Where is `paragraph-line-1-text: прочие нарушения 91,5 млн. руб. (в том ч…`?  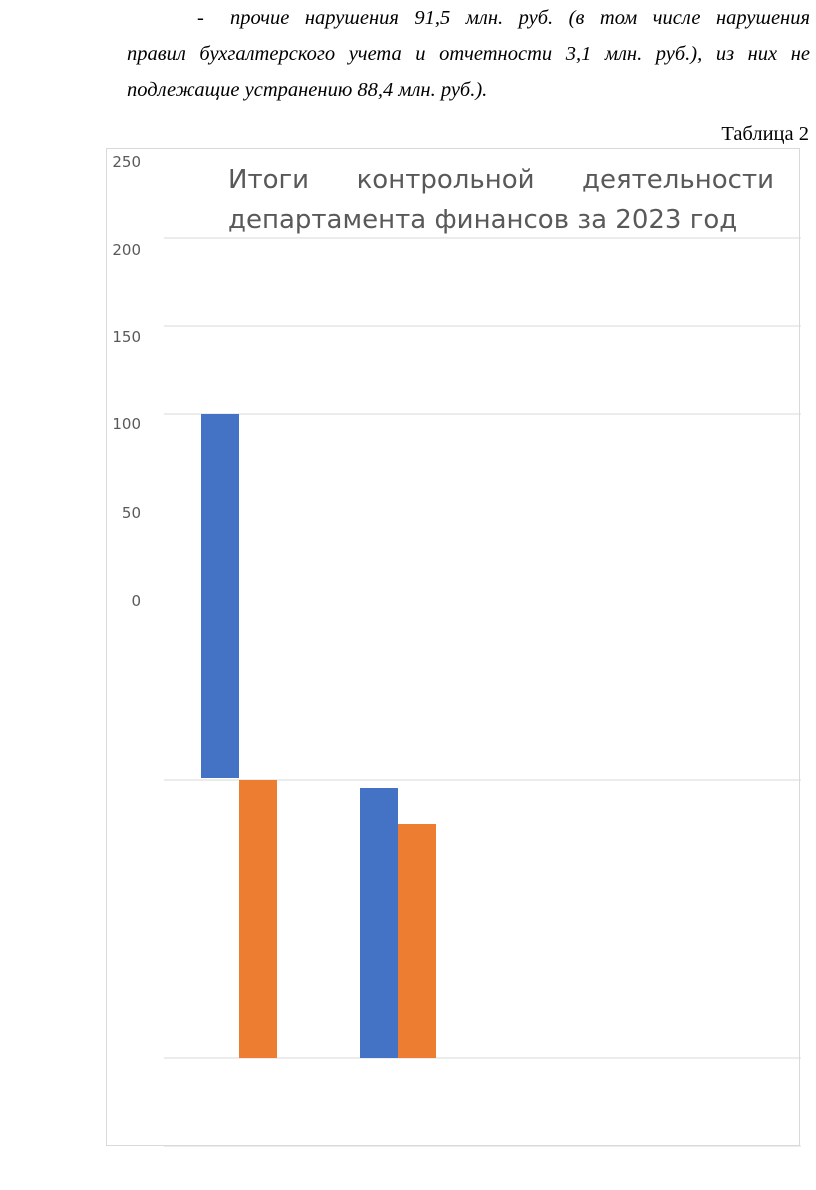 paragraph-line-1-text: прочие нарушения 91,5 млн. руб. (в том ч… is located at coordinates (520, 18).